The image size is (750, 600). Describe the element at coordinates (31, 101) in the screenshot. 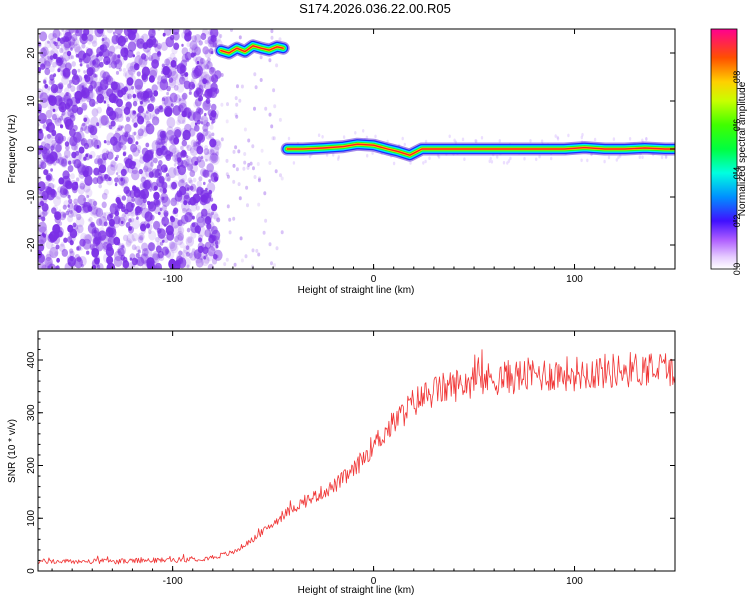

I see `y-tick-label: 10` at that location.